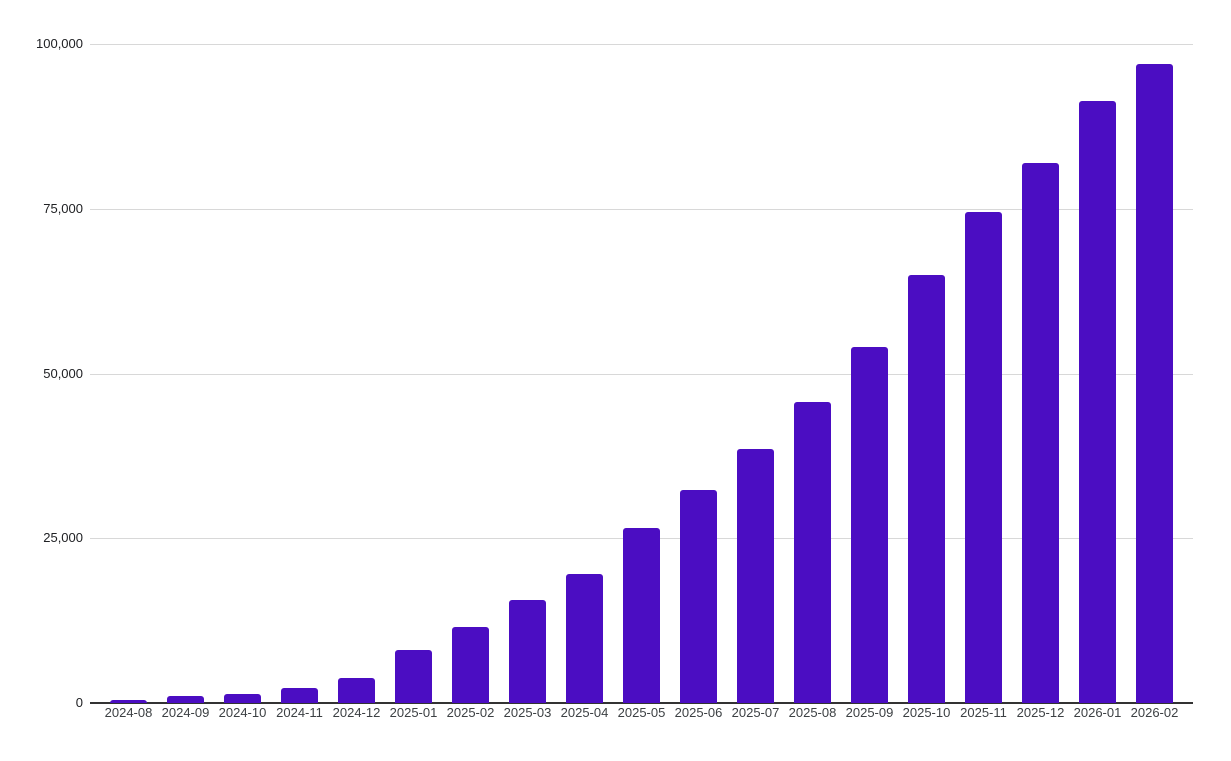  I want to click on x-tick-label: 2025-05, so click(641, 712).